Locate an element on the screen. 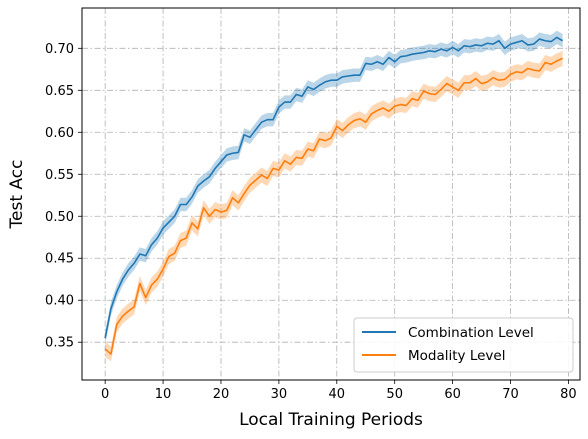 This screenshot has width=588, height=439. y-tick-label-0.60: 0.60 is located at coordinates (59, 133).